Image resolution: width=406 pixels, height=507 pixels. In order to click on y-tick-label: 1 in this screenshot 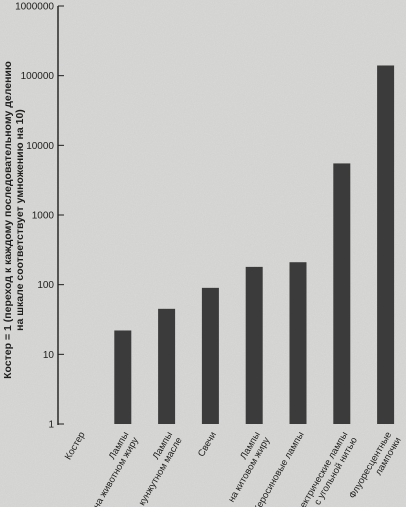, I will do `click(51, 425)`.